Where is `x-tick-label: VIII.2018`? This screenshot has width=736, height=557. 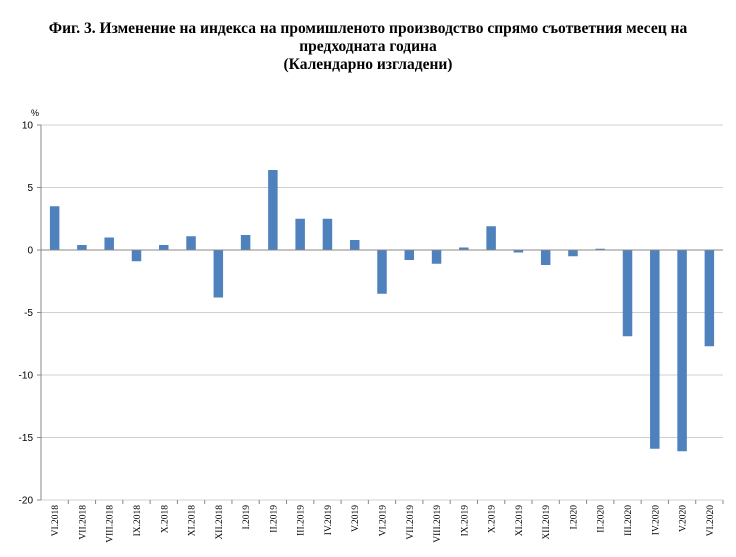 x-tick-label: VIII.2018 is located at coordinates (111, 524).